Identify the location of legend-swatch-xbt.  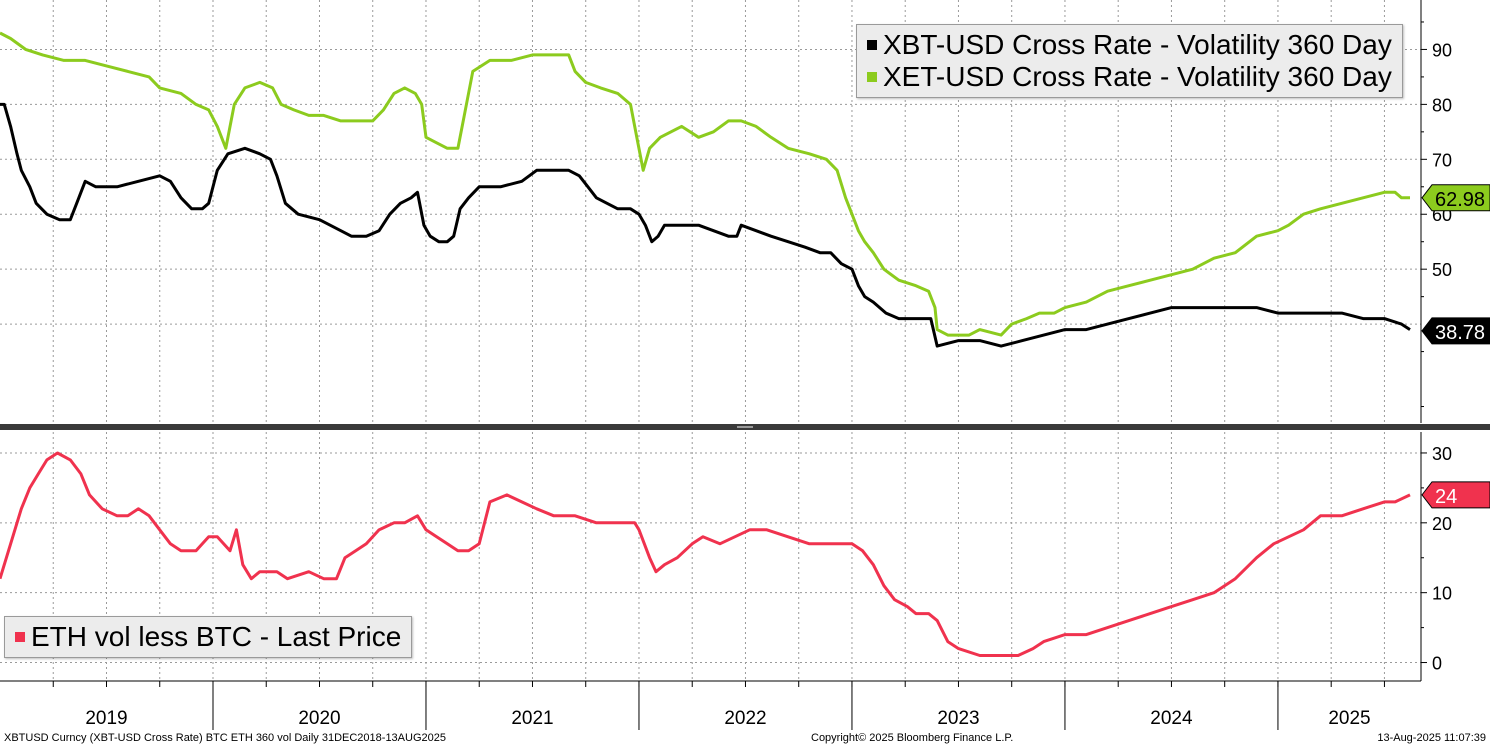
(872, 45).